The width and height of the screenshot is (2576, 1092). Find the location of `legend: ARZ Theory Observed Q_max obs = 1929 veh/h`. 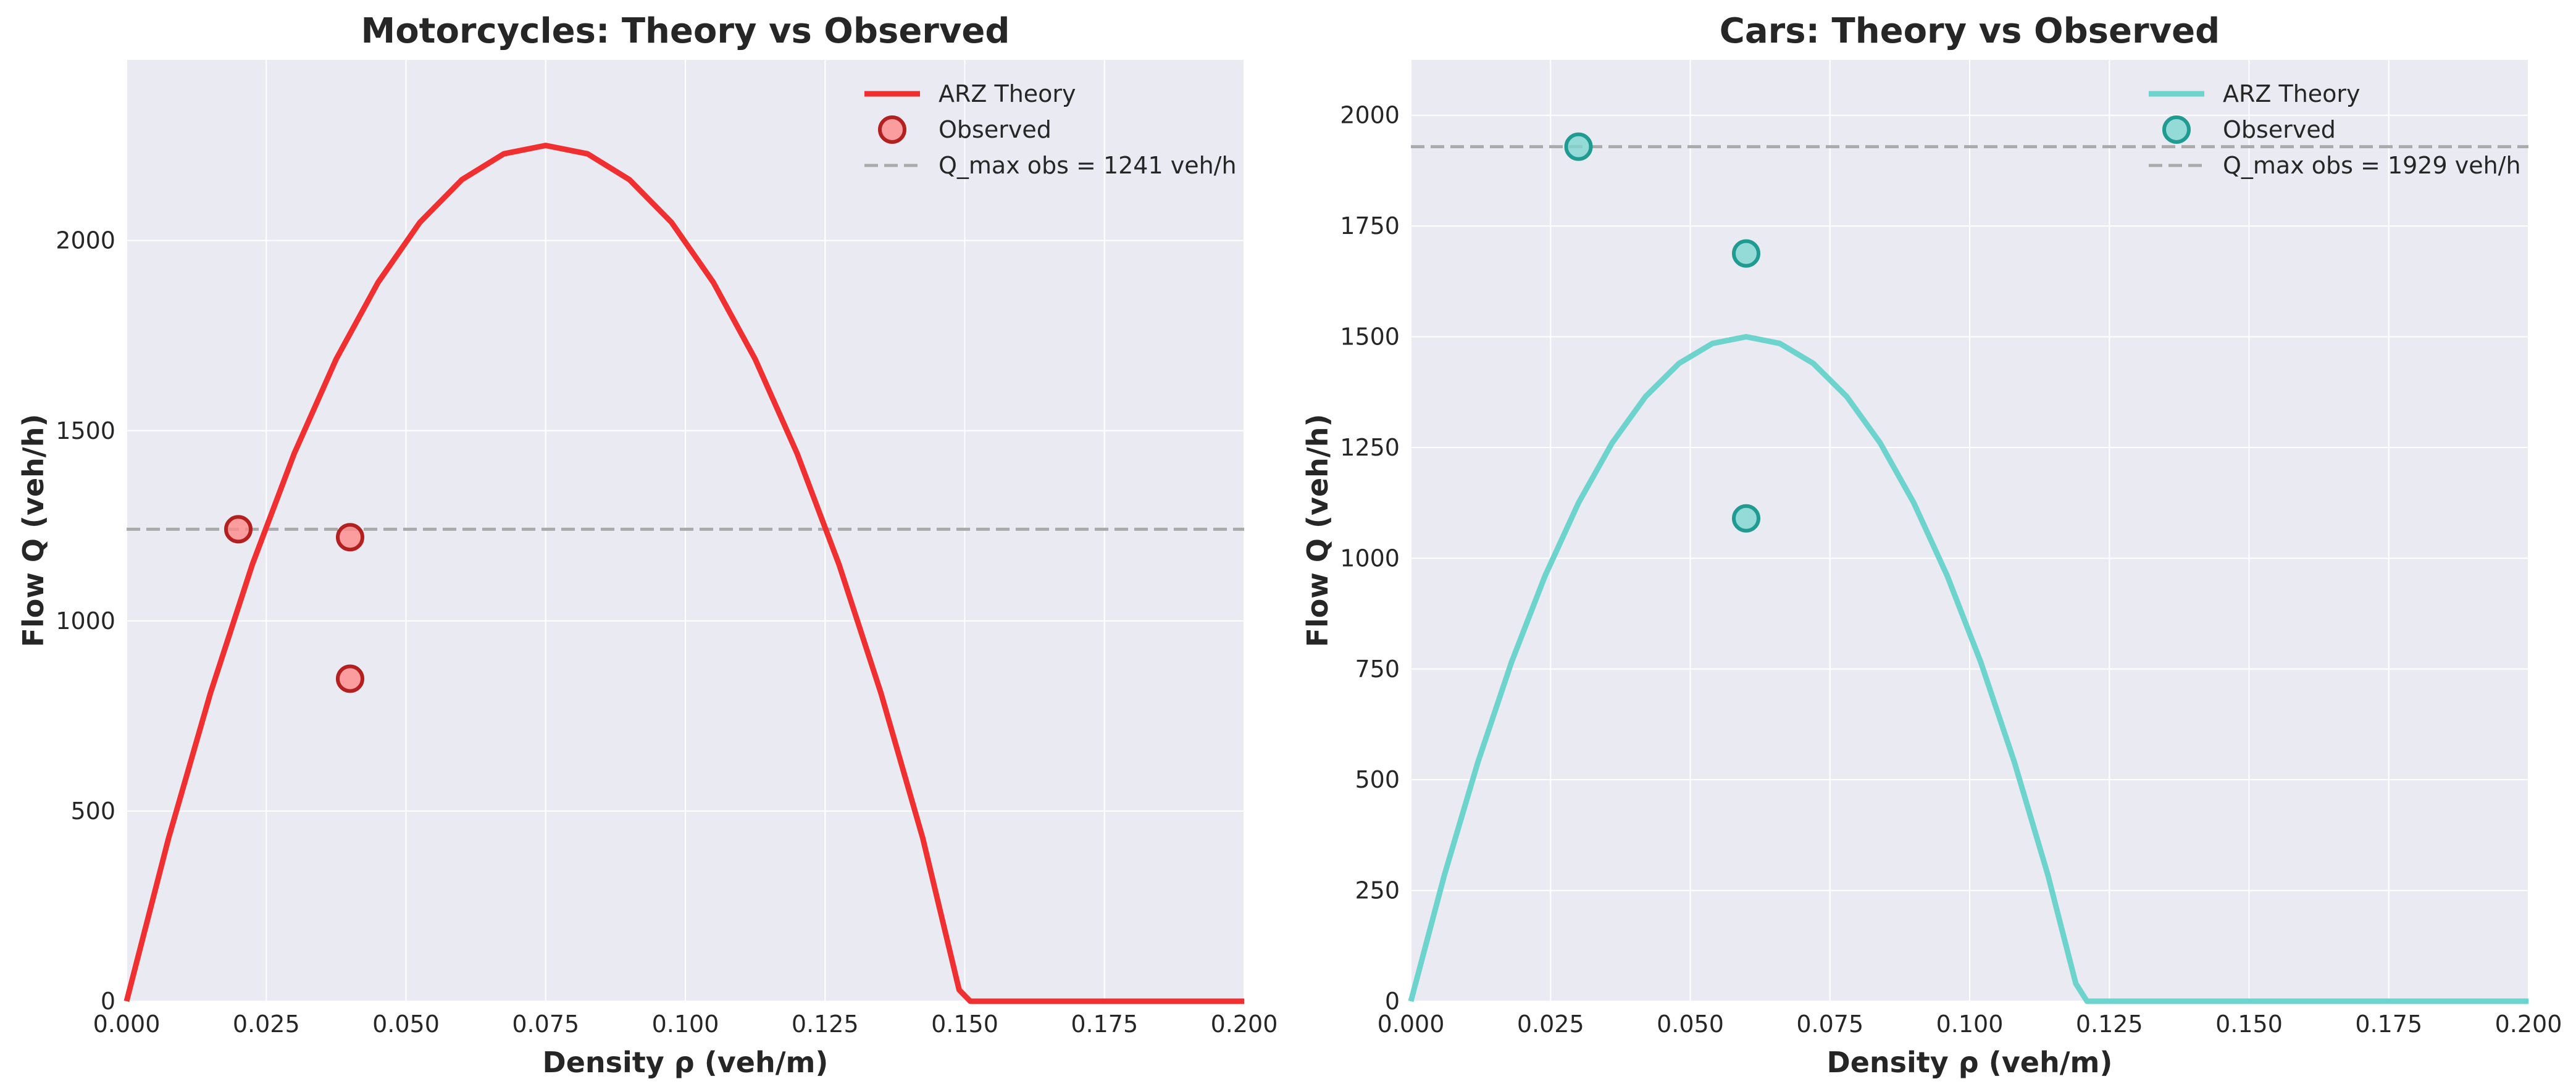

legend: ARZ Theory Observed Q_max obs = 1929 veh/h is located at coordinates (2335, 129).